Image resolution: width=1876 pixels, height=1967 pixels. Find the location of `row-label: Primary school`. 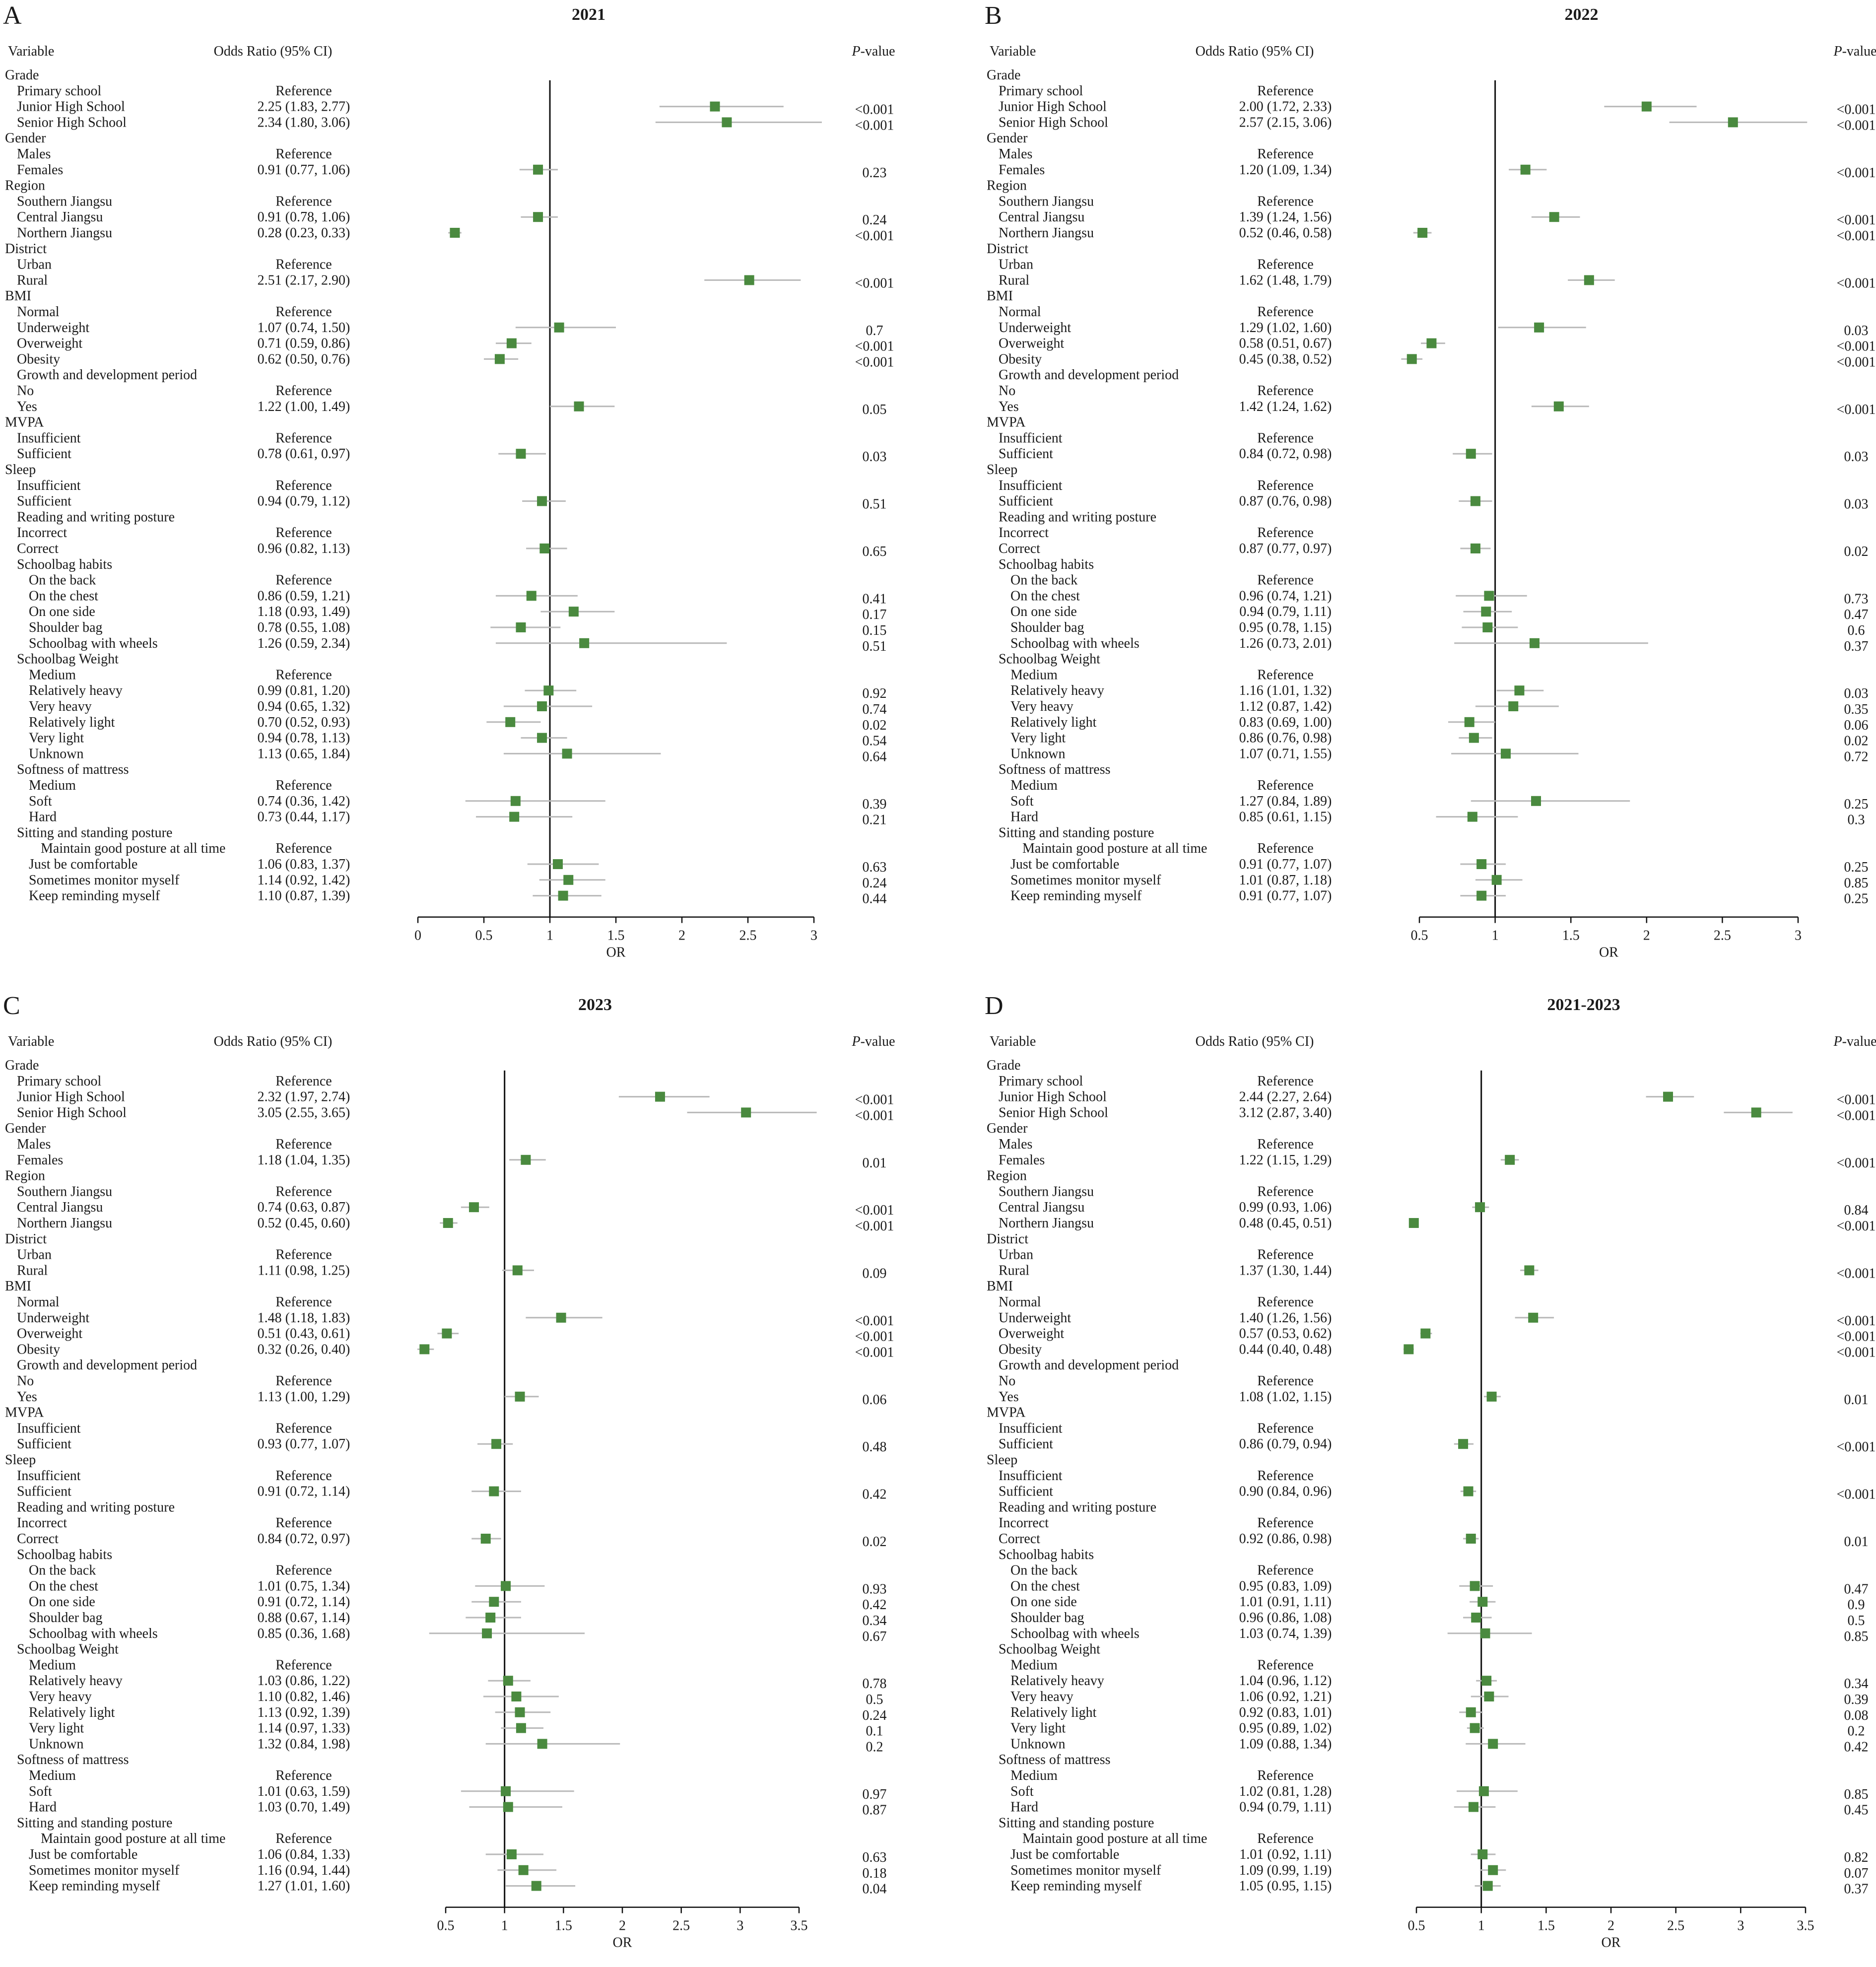

row-label: Primary school is located at coordinates (1041, 1081).